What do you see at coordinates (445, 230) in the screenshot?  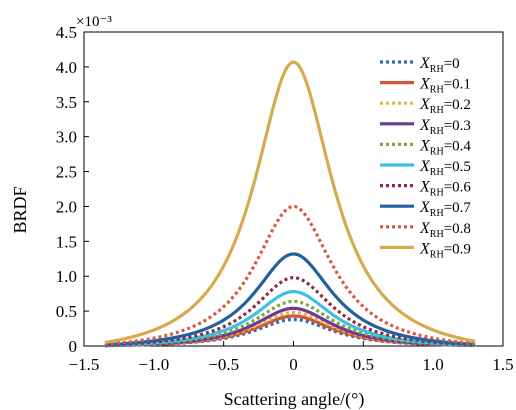 I see `legend-label: XRH=0.8` at bounding box center [445, 230].